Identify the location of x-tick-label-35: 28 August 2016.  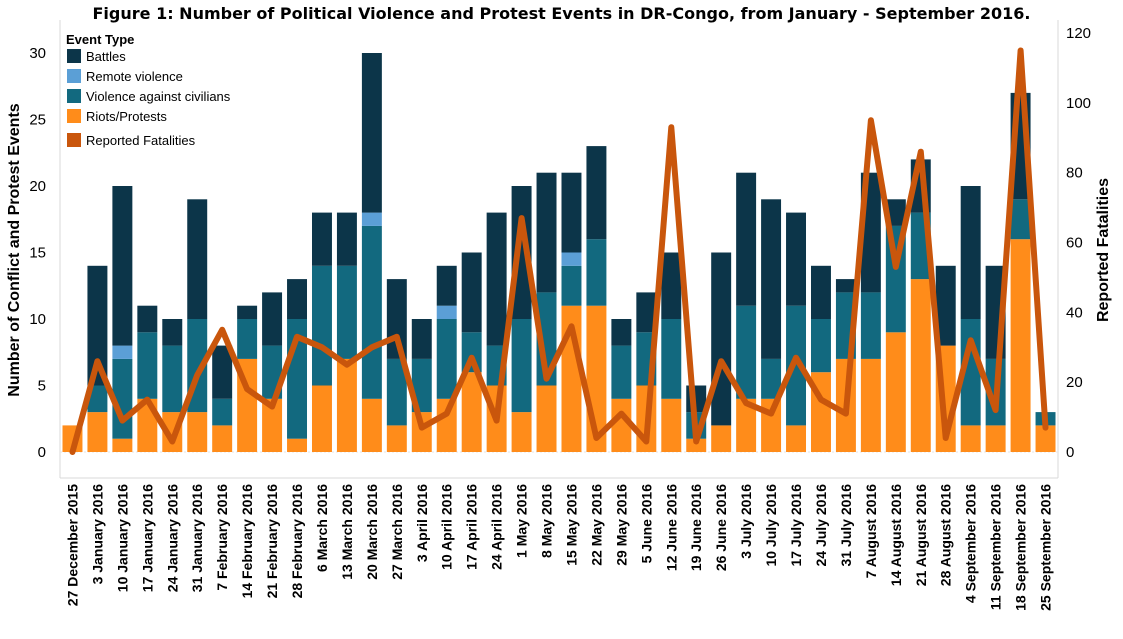
(946, 535).